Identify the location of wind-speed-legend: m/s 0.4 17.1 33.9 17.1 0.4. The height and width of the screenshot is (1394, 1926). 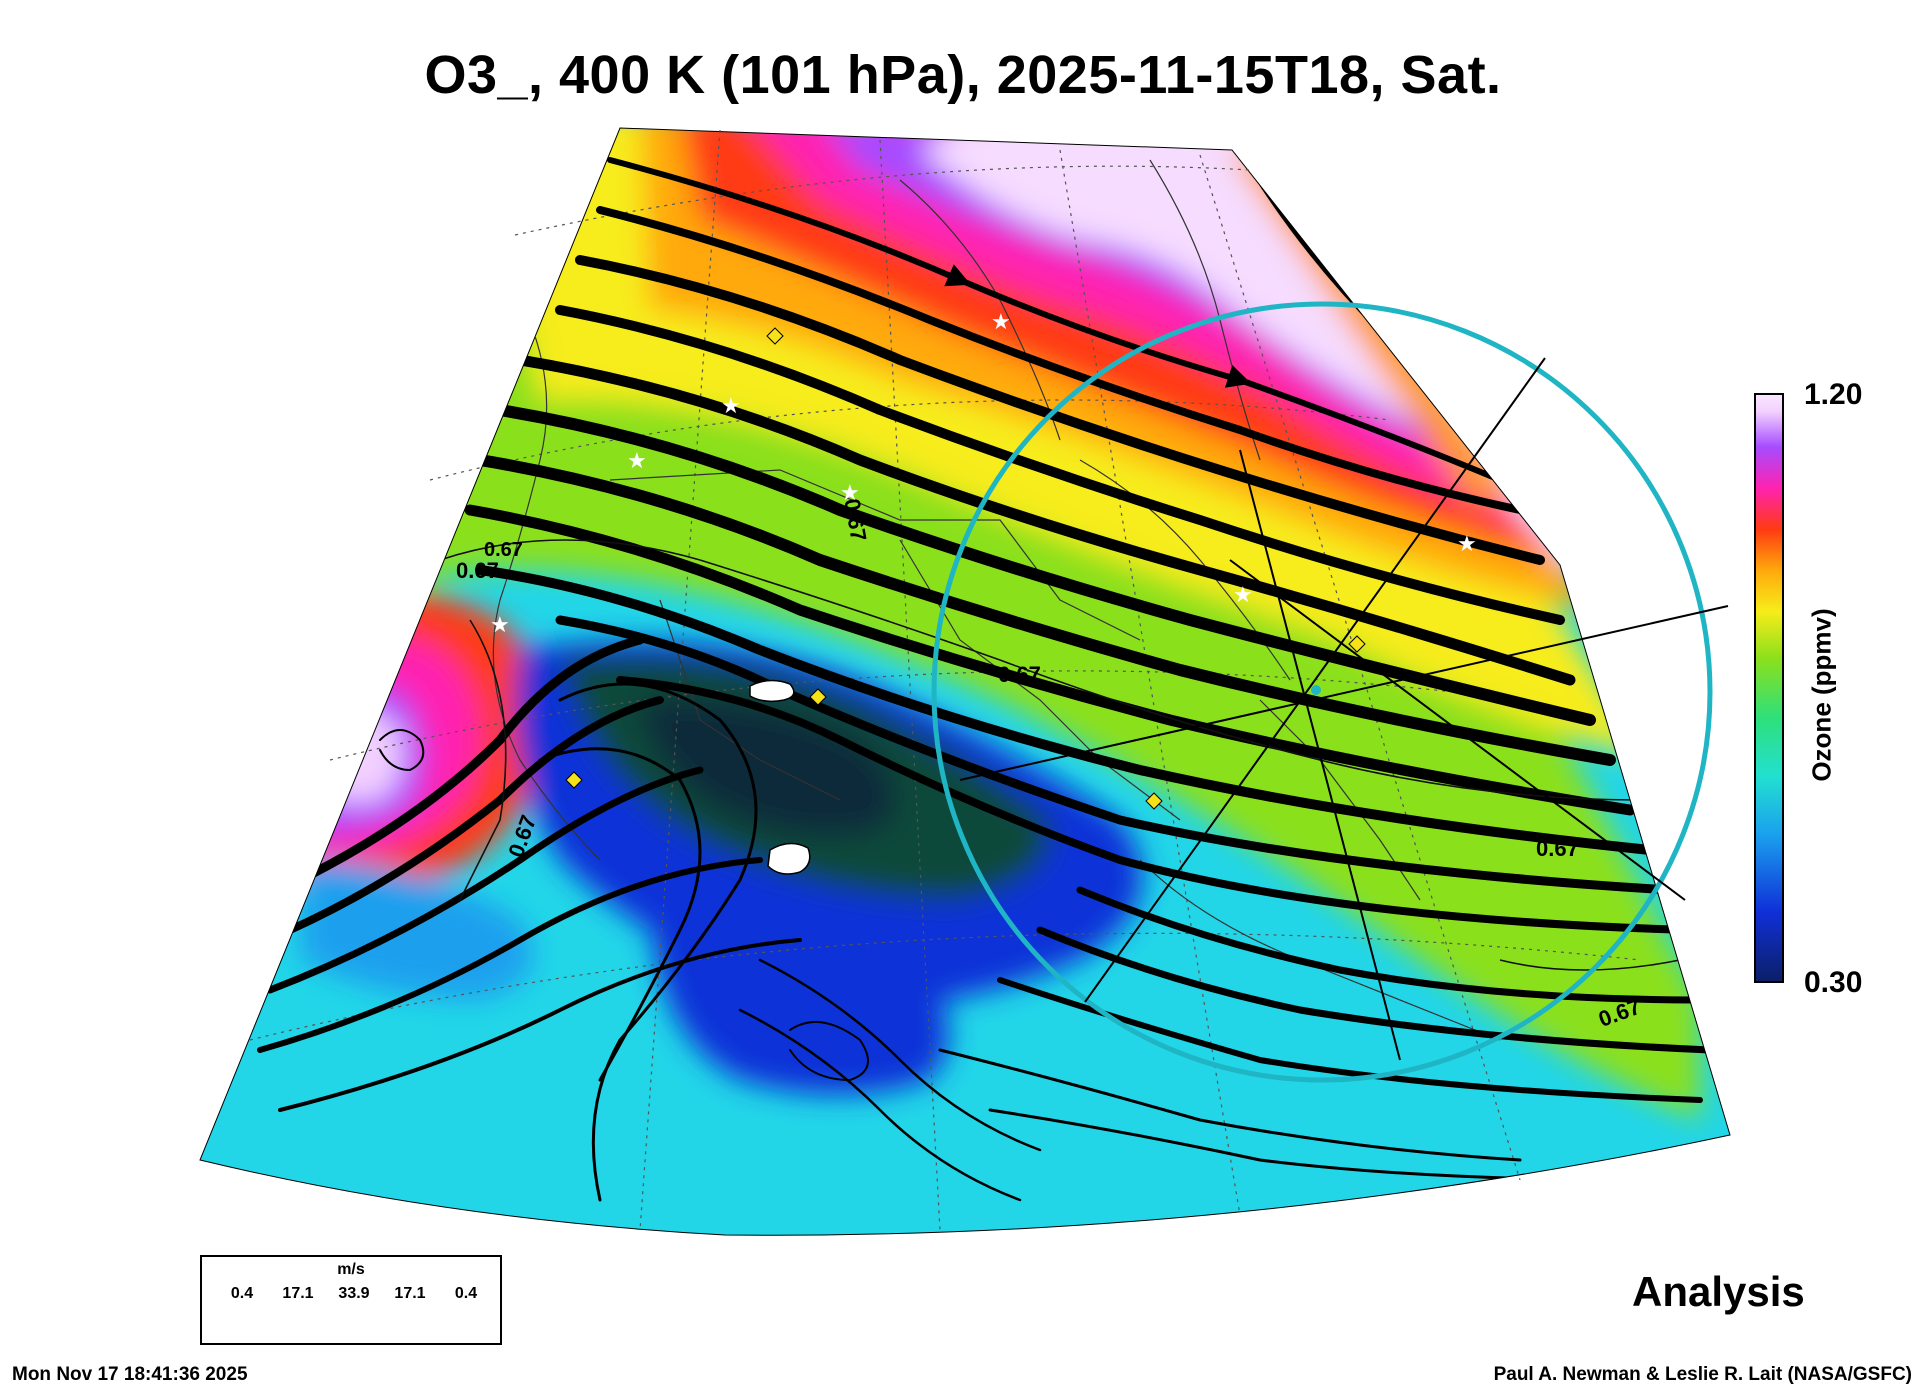
(351, 1300).